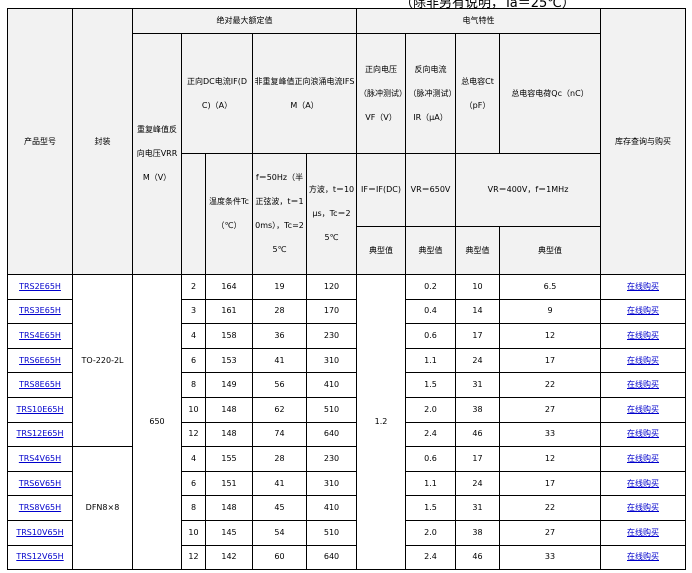 The image size is (692, 573). What do you see at coordinates (193, 385) in the screenshot?
I see `if-cell: 8` at bounding box center [193, 385].